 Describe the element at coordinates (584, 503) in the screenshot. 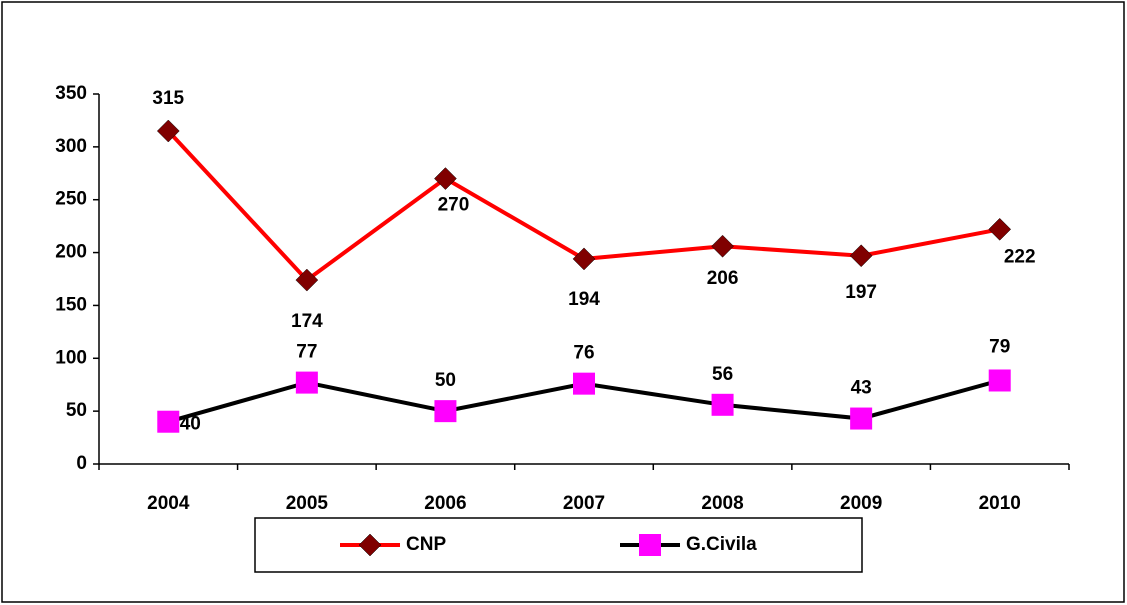

I see `x-tick-label: 2007` at that location.